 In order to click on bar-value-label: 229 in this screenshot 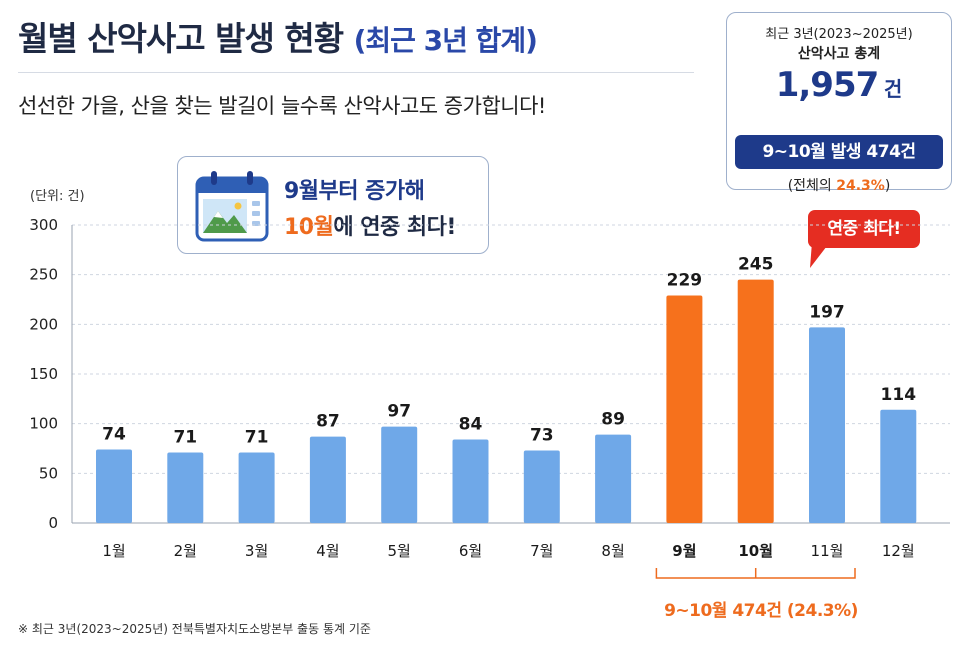, I will do `click(685, 281)`.